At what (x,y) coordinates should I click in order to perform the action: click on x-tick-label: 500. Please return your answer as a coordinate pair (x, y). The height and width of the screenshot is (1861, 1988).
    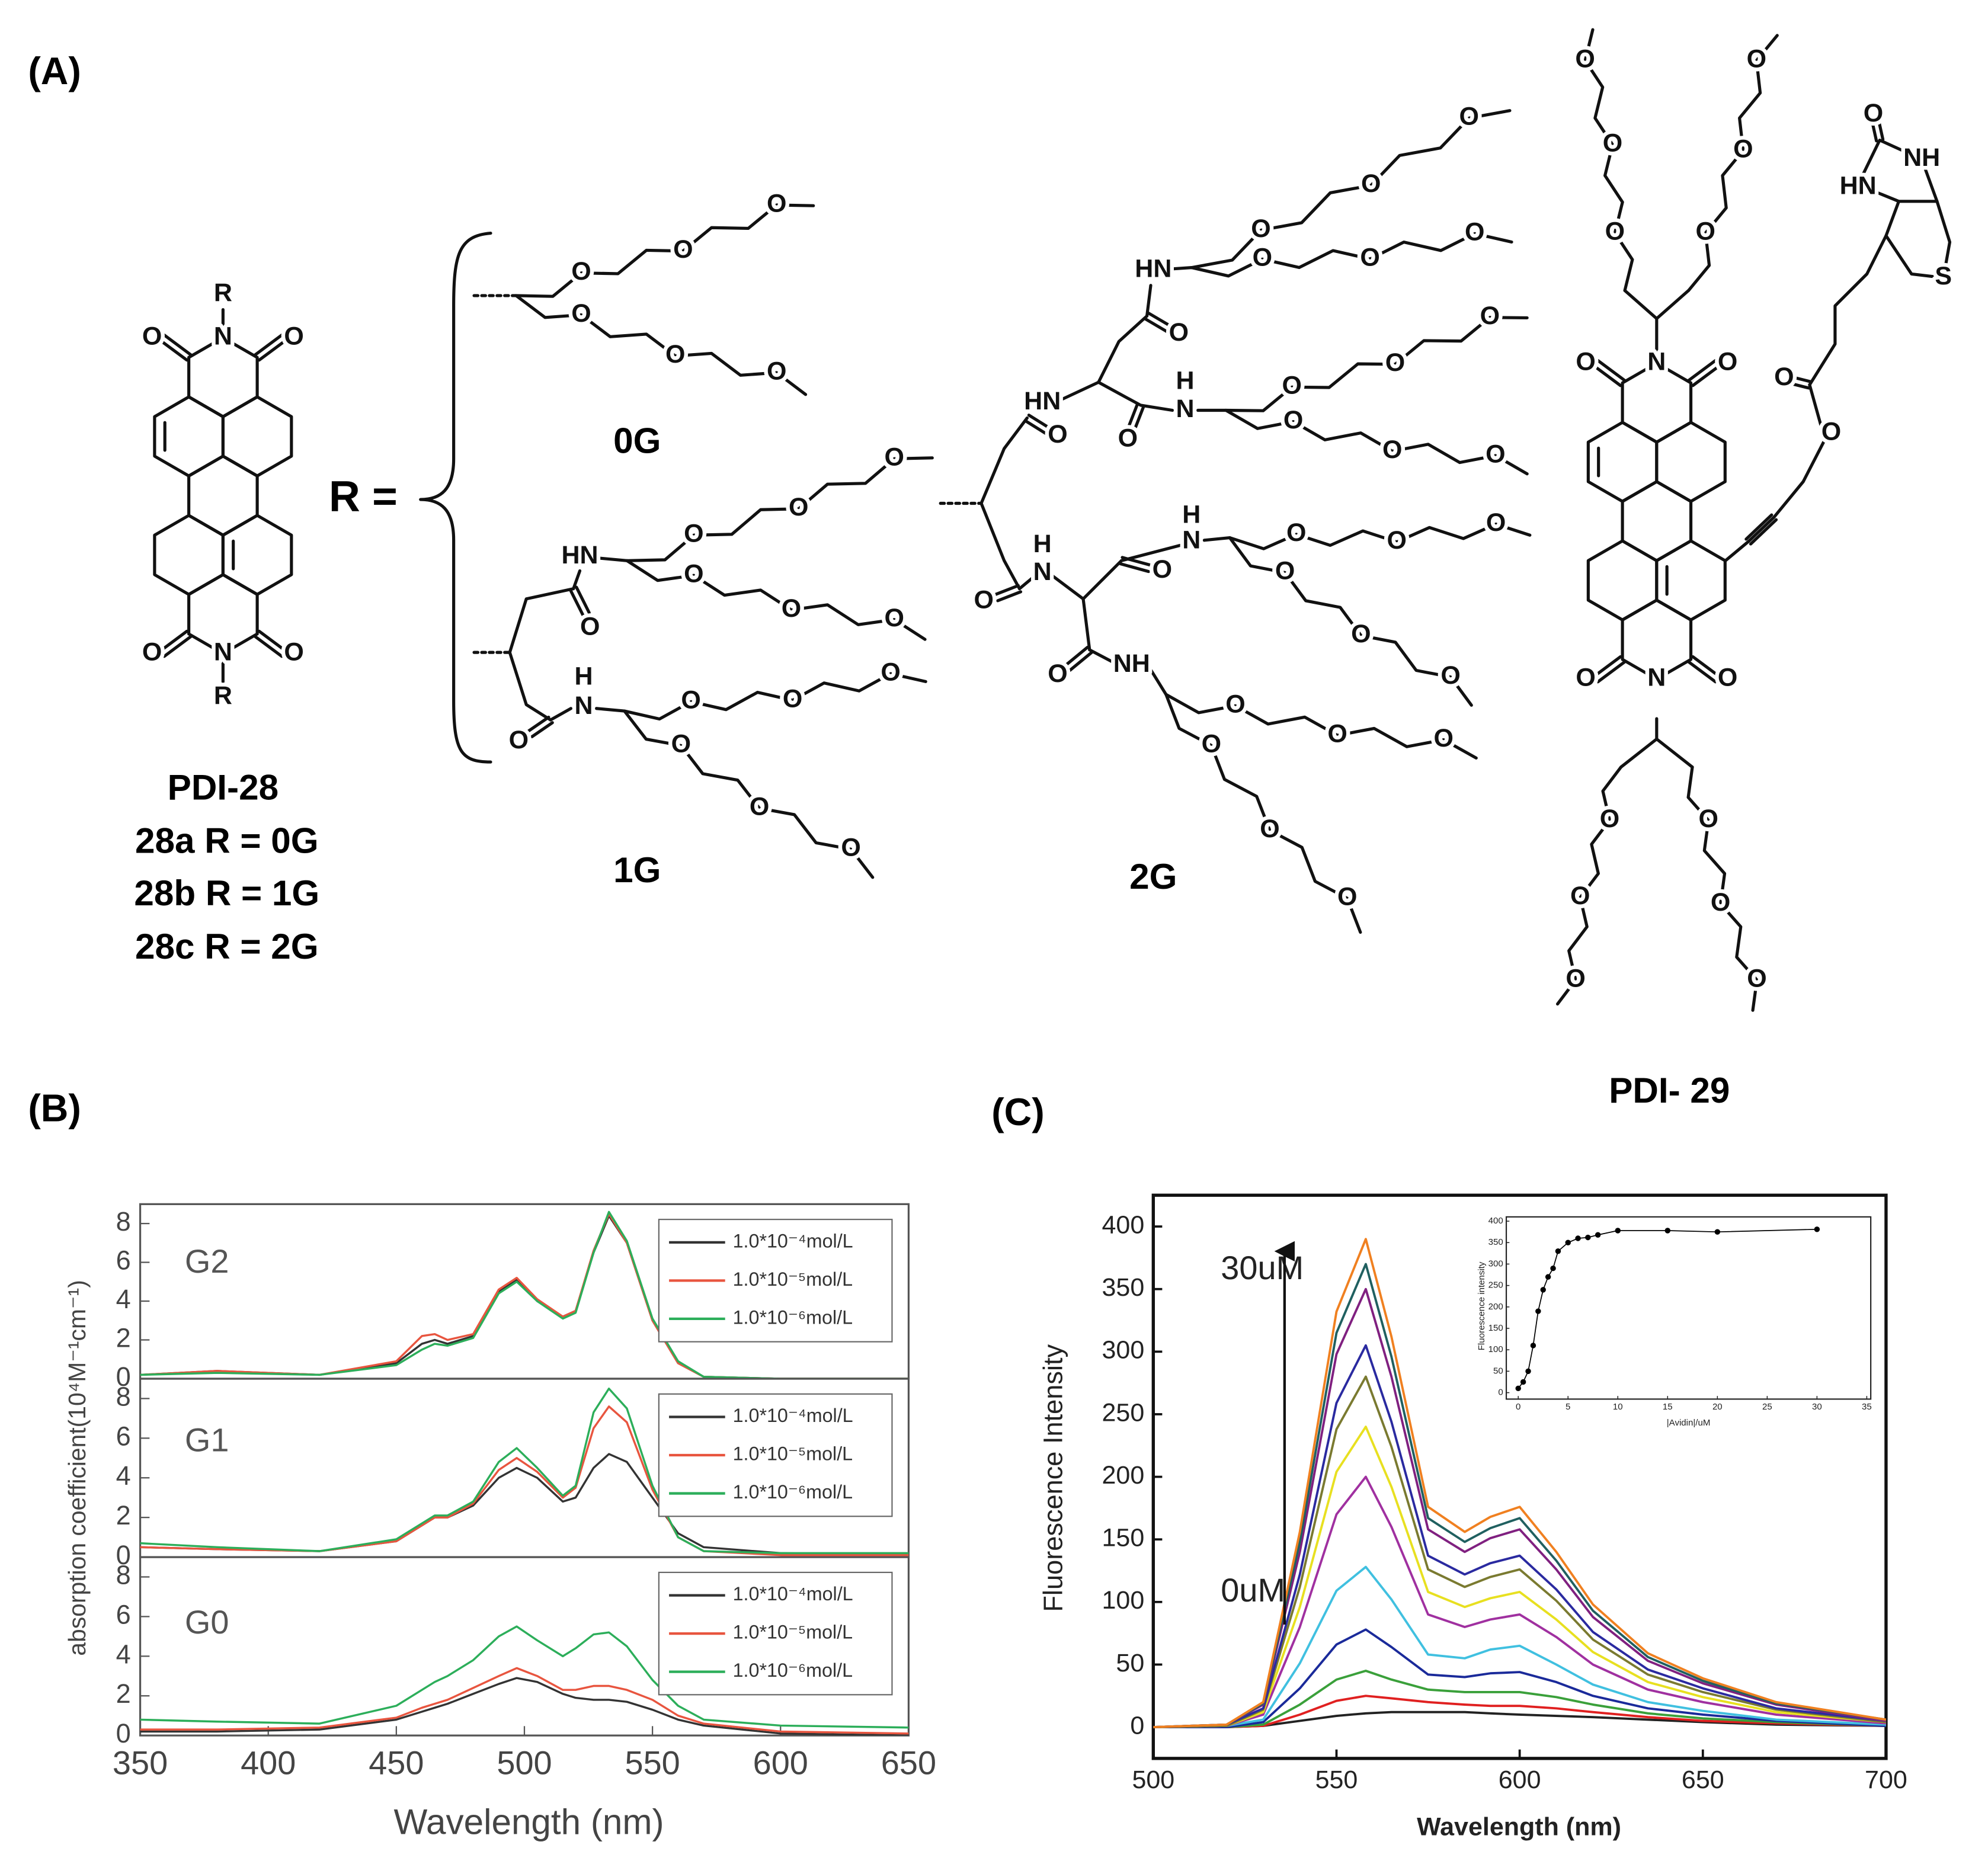
    Looking at the image, I should click on (1153, 1780).